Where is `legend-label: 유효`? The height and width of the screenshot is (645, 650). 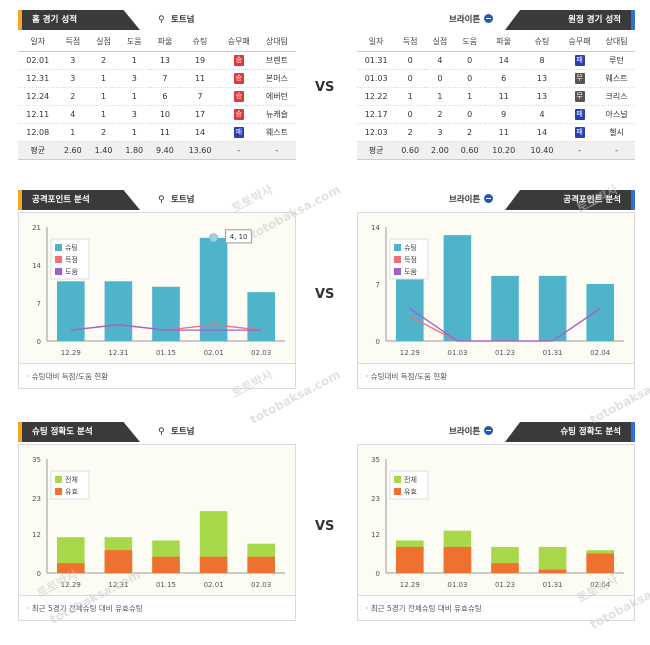
legend-label: 유효 is located at coordinates (410, 492).